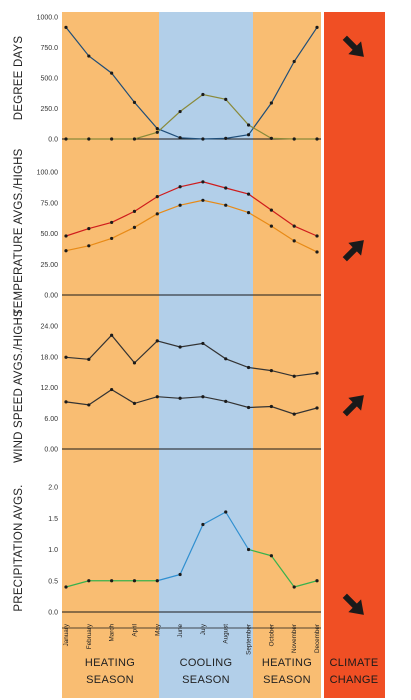 This screenshot has width=411, height=700. What do you see at coordinates (49, 109) in the screenshot?
I see `y-tick-label: 250.0` at bounding box center [49, 109].